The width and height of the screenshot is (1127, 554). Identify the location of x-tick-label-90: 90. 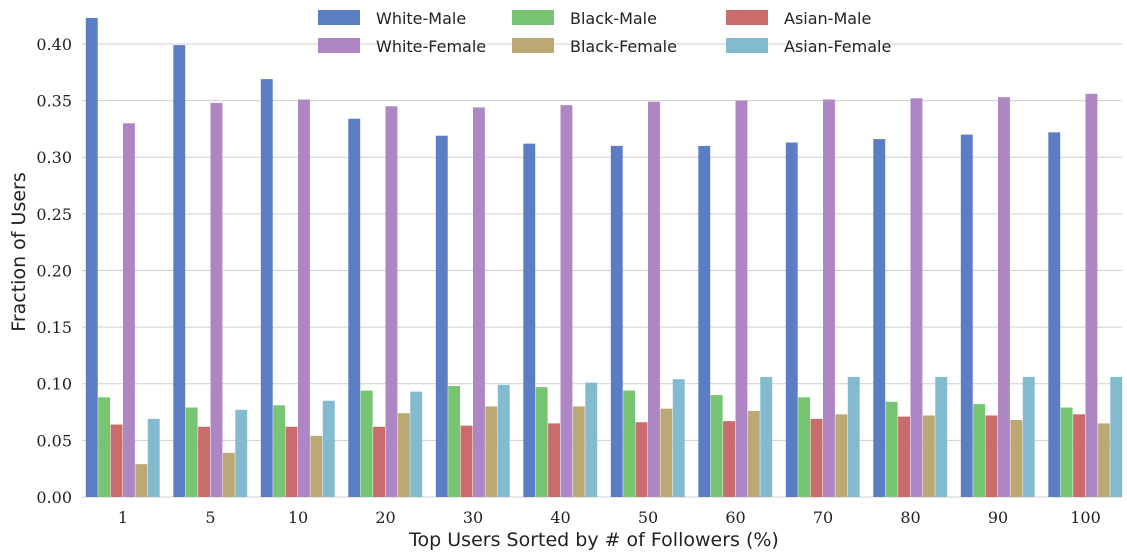
(998, 517).